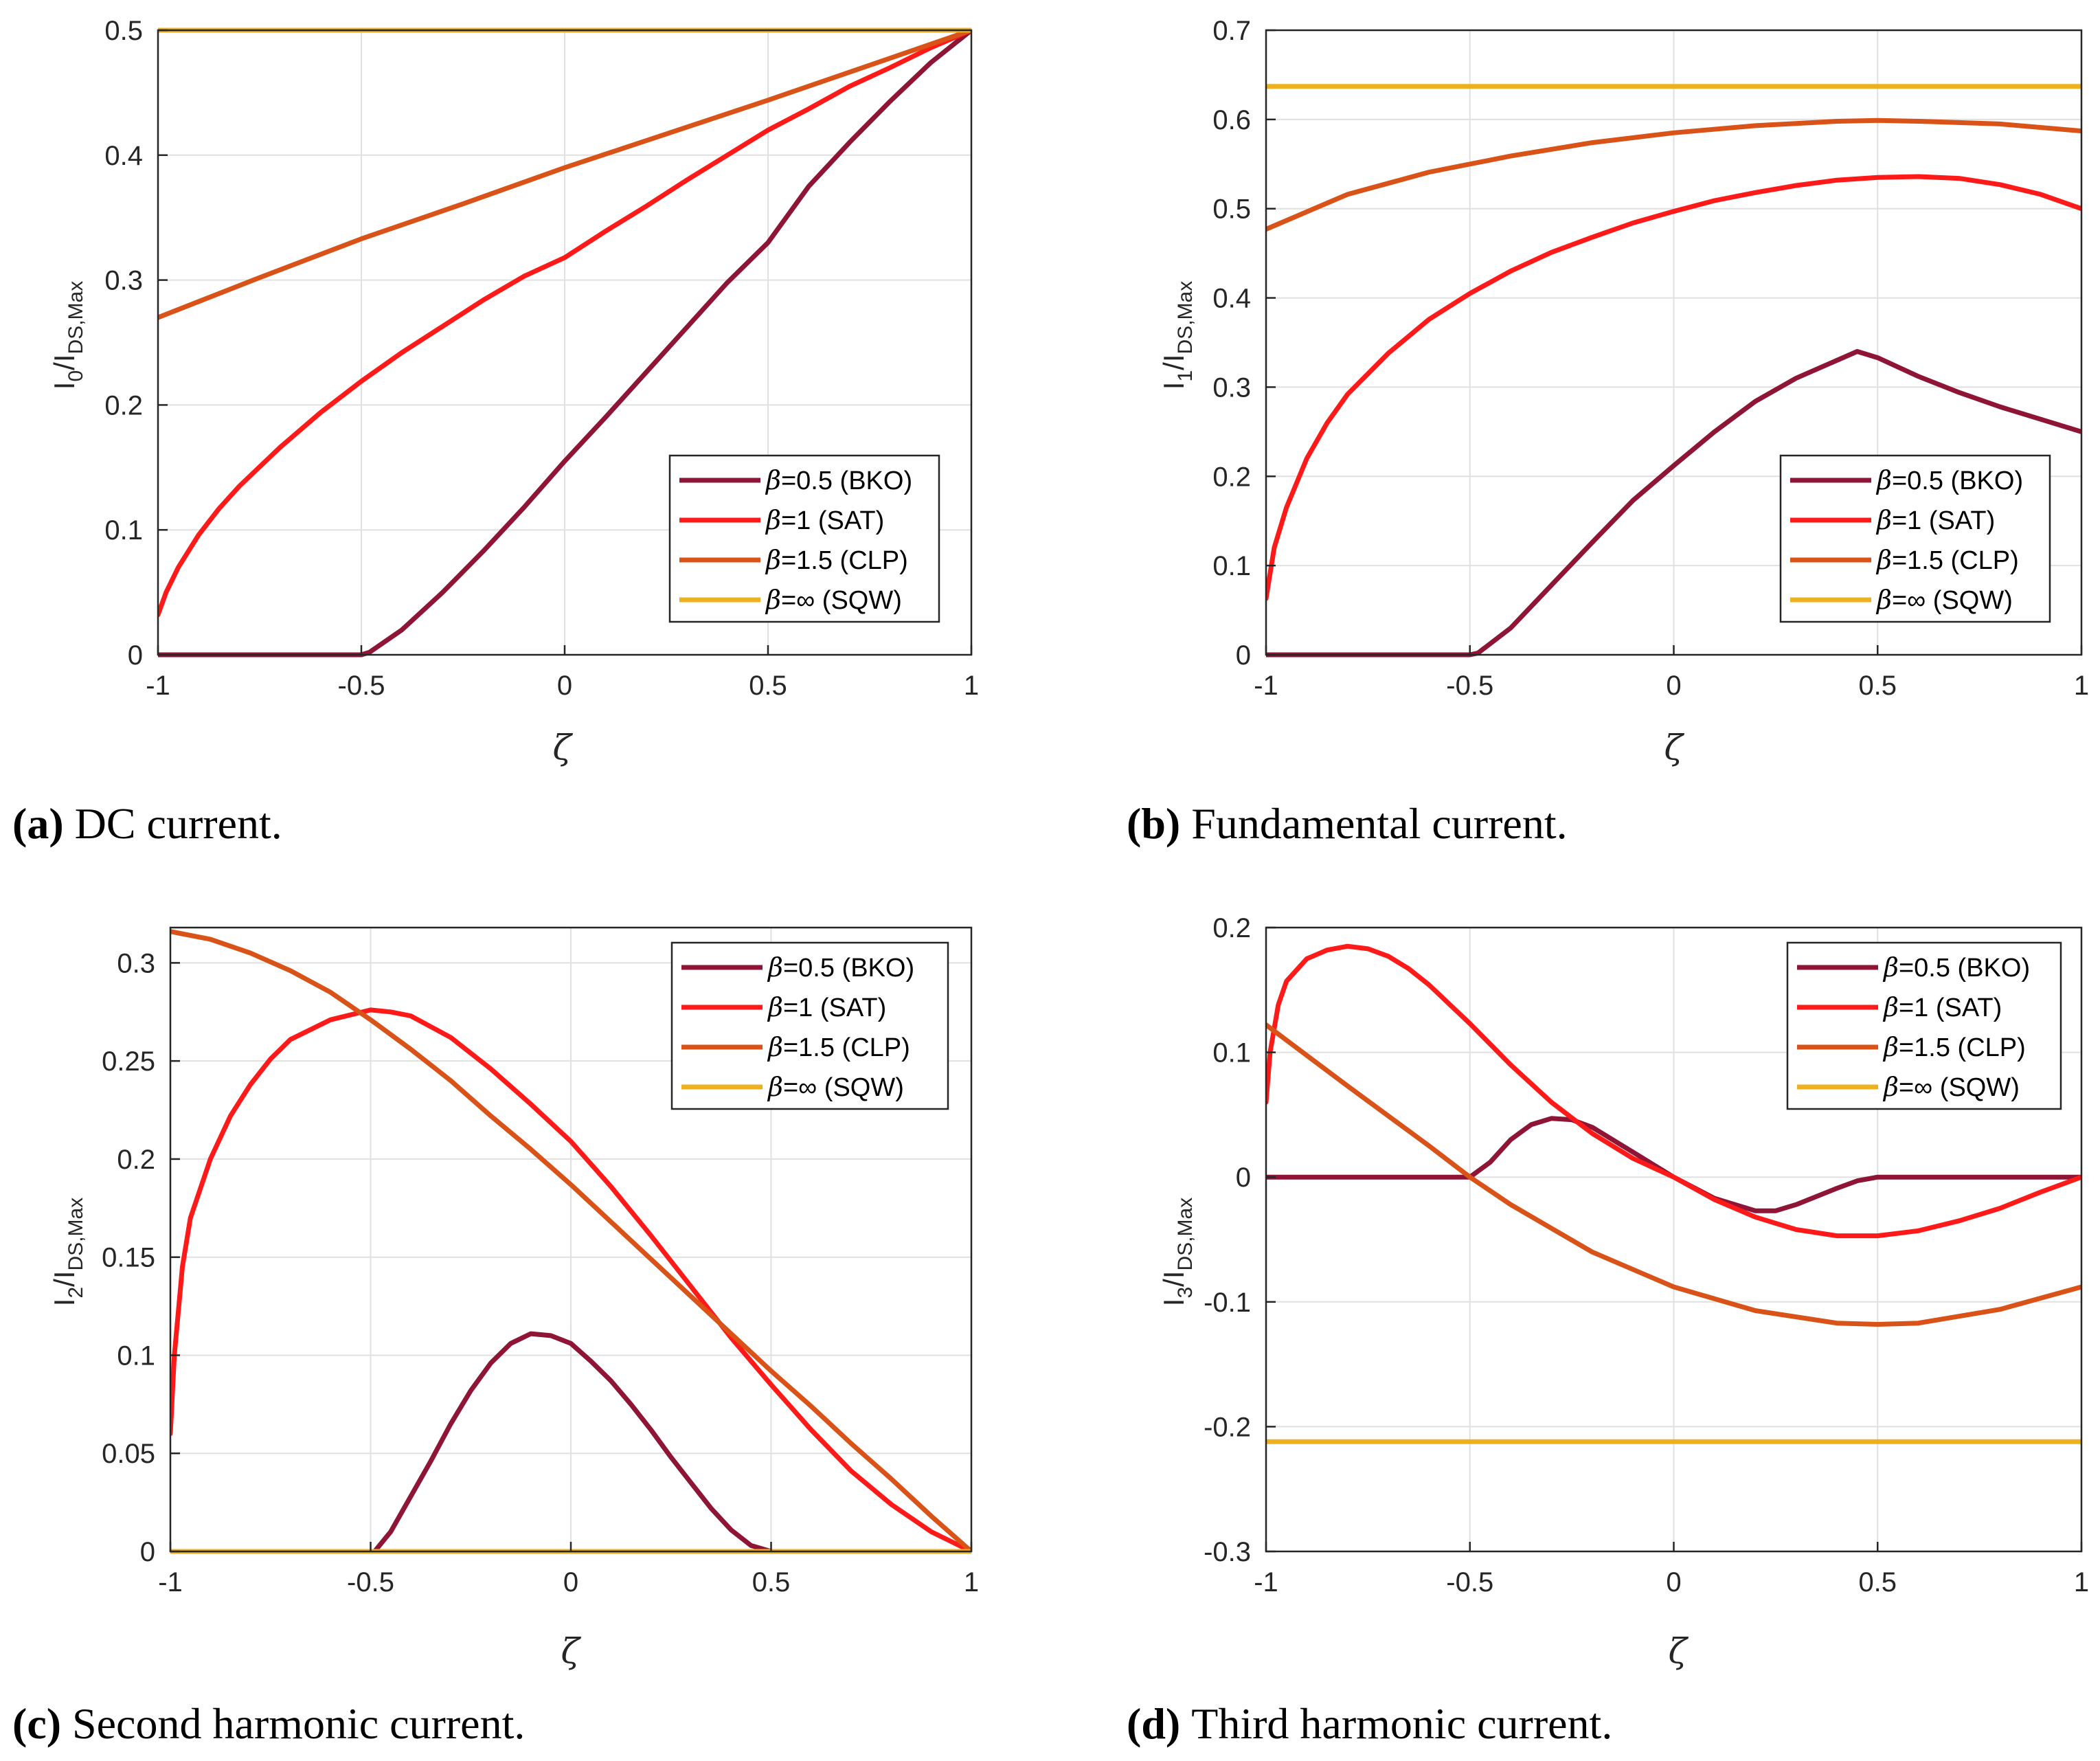 The width and height of the screenshot is (2100, 1761). I want to click on panel-c-caption: (c) Second harmonic current., so click(268, 1723).